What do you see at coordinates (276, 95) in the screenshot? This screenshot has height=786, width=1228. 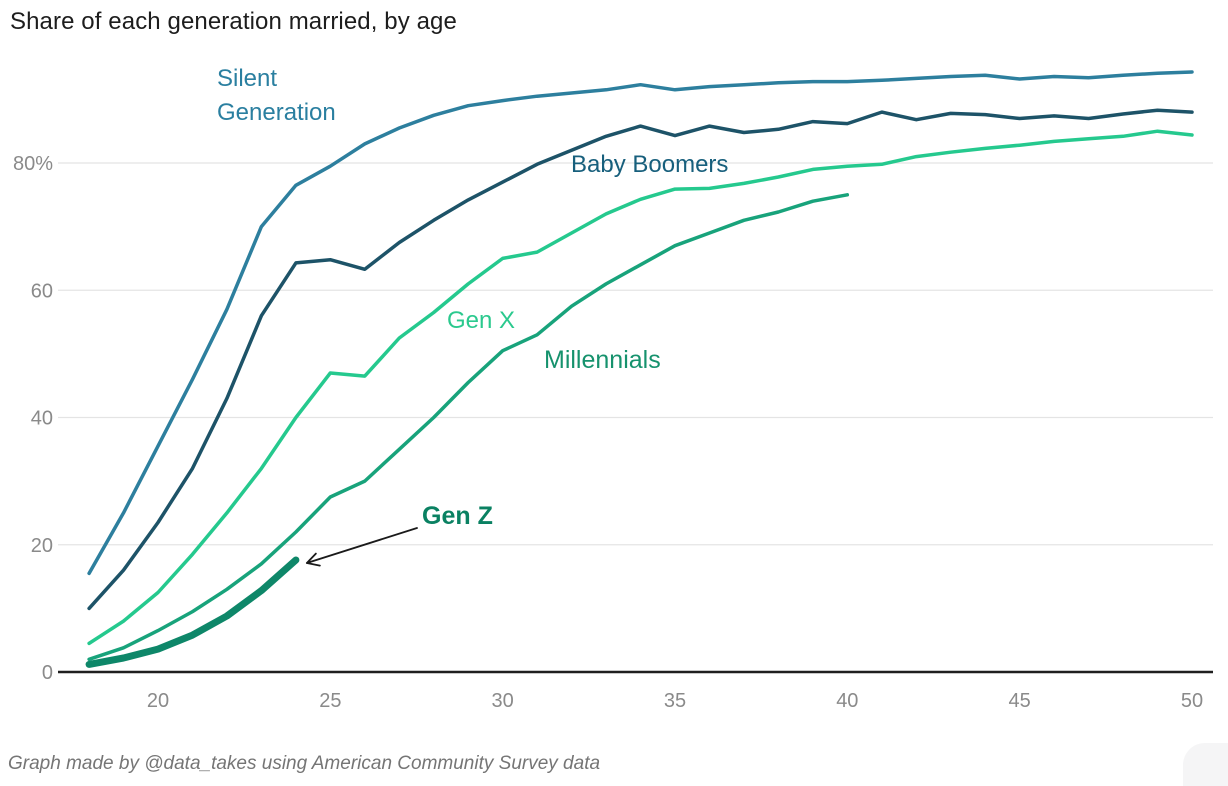 I see `series-label-silent-generation: Silent Generation` at bounding box center [276, 95].